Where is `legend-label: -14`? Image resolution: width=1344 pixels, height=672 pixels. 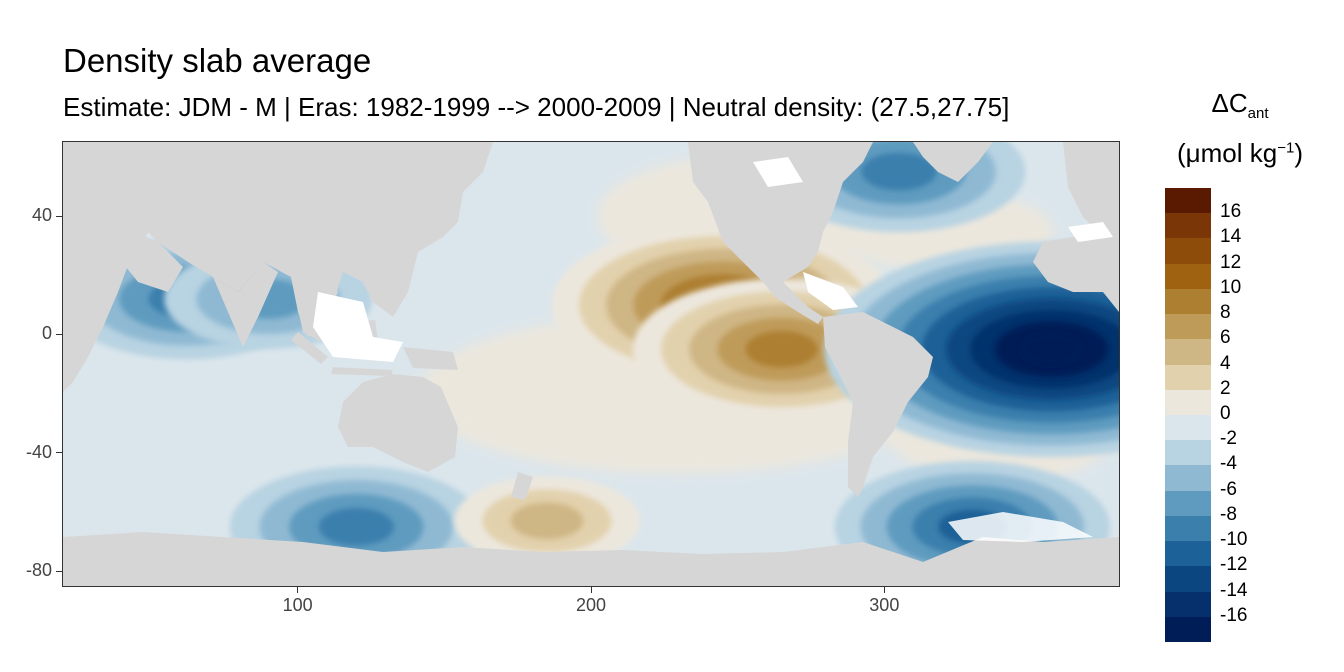 legend-label: -14 is located at coordinates (1234, 590).